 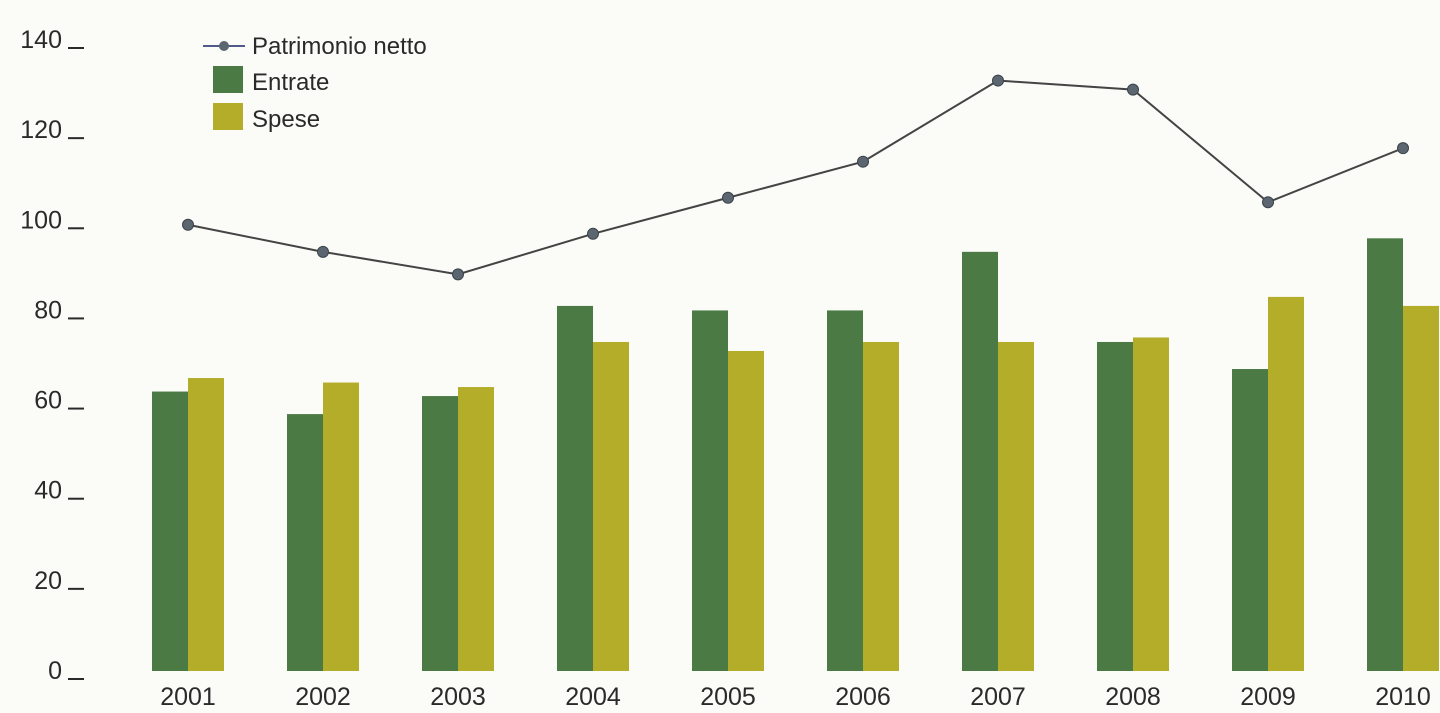 What do you see at coordinates (41, 130) in the screenshot?
I see `y-tick-label: 120` at bounding box center [41, 130].